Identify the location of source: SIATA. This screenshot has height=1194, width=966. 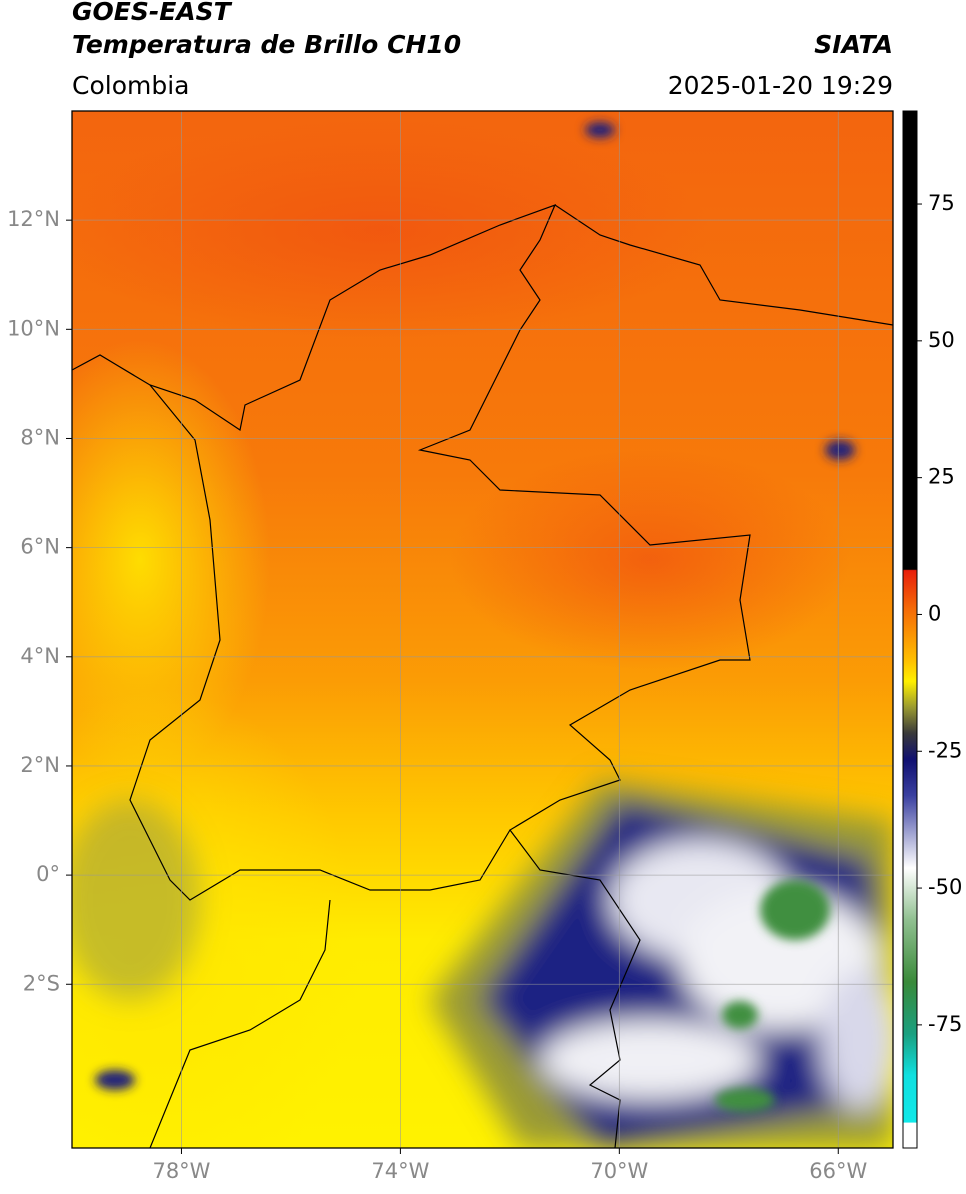
(853, 44).